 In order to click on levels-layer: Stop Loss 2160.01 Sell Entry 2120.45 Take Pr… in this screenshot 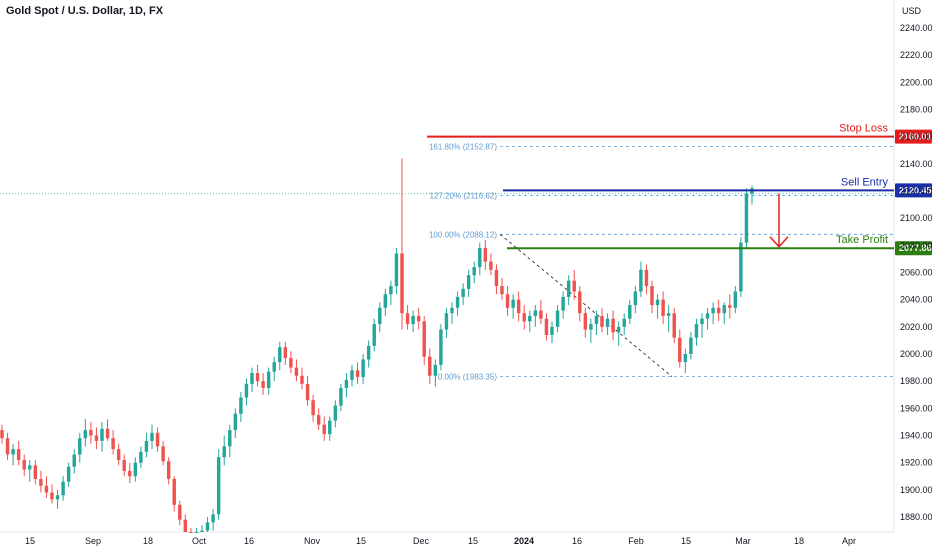, I will do `click(679, 189)`.